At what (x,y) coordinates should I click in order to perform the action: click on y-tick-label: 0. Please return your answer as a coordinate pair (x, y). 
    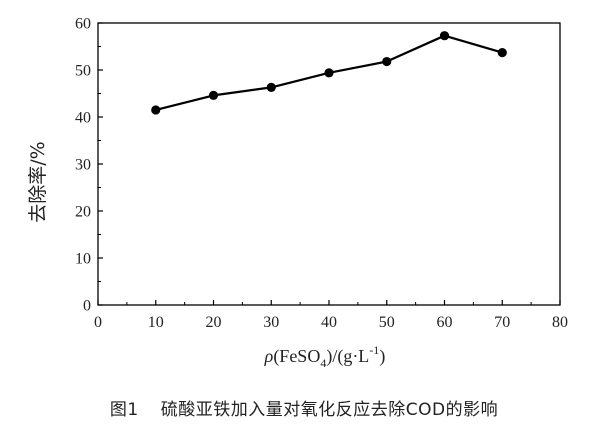
    Looking at the image, I should click on (87, 306).